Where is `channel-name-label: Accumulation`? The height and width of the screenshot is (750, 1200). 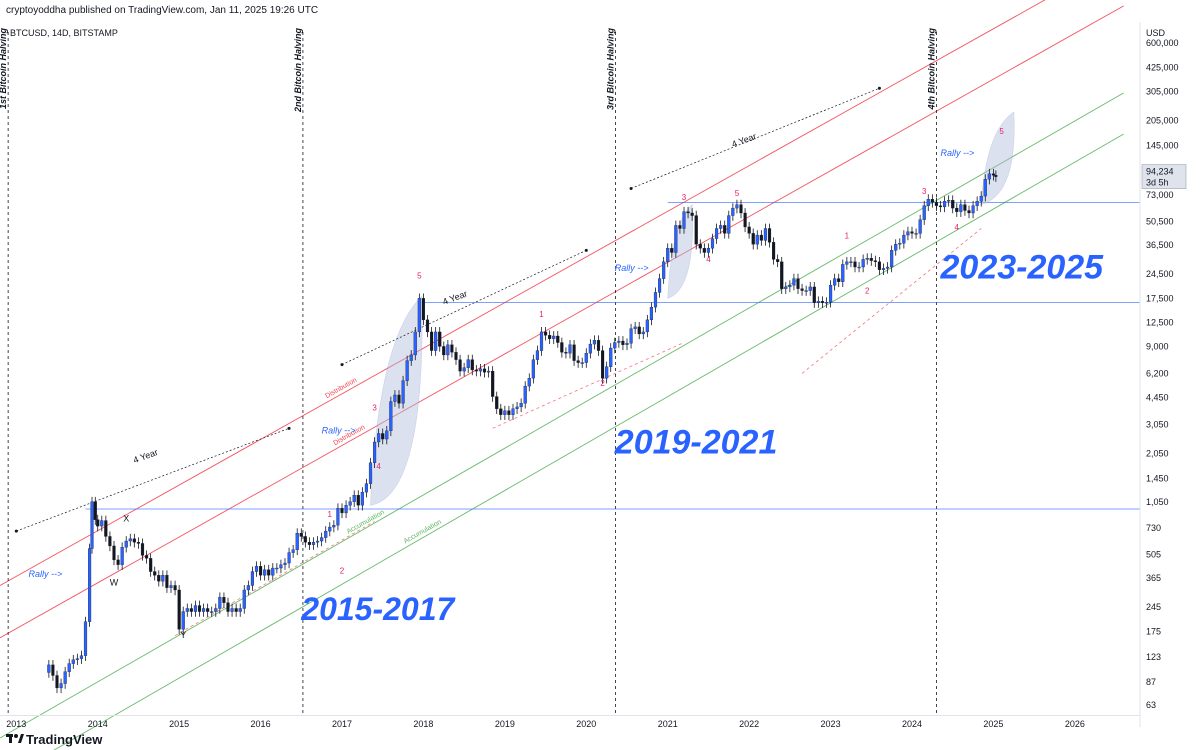
channel-name-label: Accumulation is located at coordinates (366, 522).